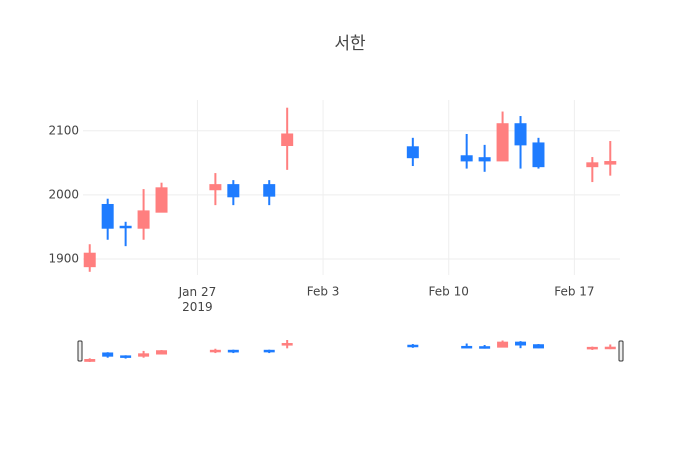  I want to click on x-tick-label: Jan 27 2019, so click(197, 299).